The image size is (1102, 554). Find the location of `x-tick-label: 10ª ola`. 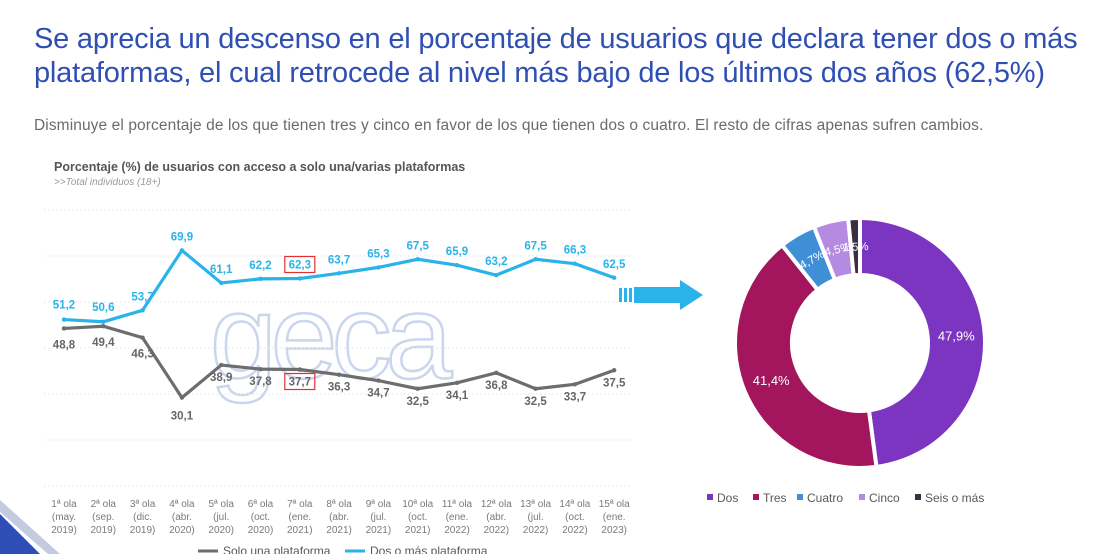

x-tick-label: 10ª ola is located at coordinates (417, 504).